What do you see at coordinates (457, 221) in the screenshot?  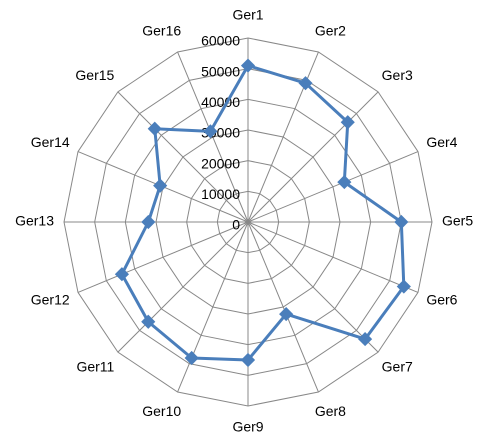 I see `category-label: Ger5` at bounding box center [457, 221].